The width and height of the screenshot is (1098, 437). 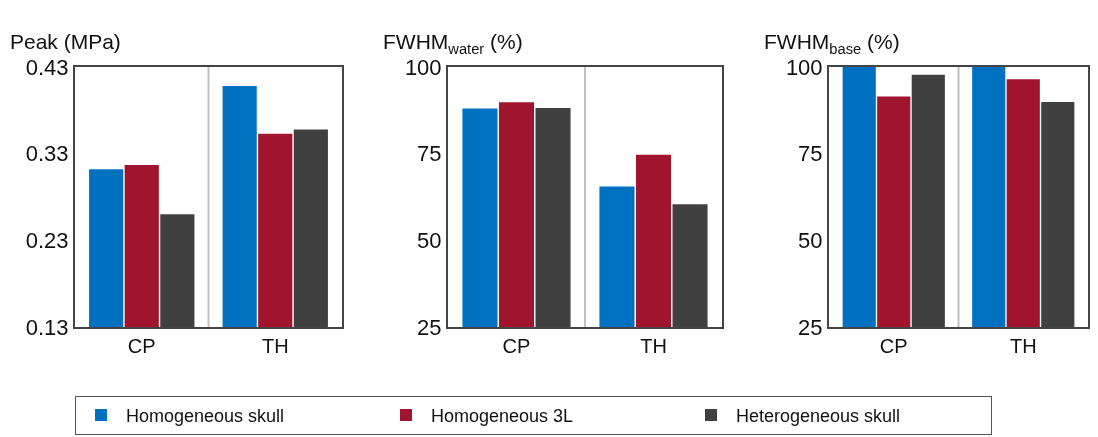 I want to click on y-tick-label: 0.23, so click(x=47, y=241).